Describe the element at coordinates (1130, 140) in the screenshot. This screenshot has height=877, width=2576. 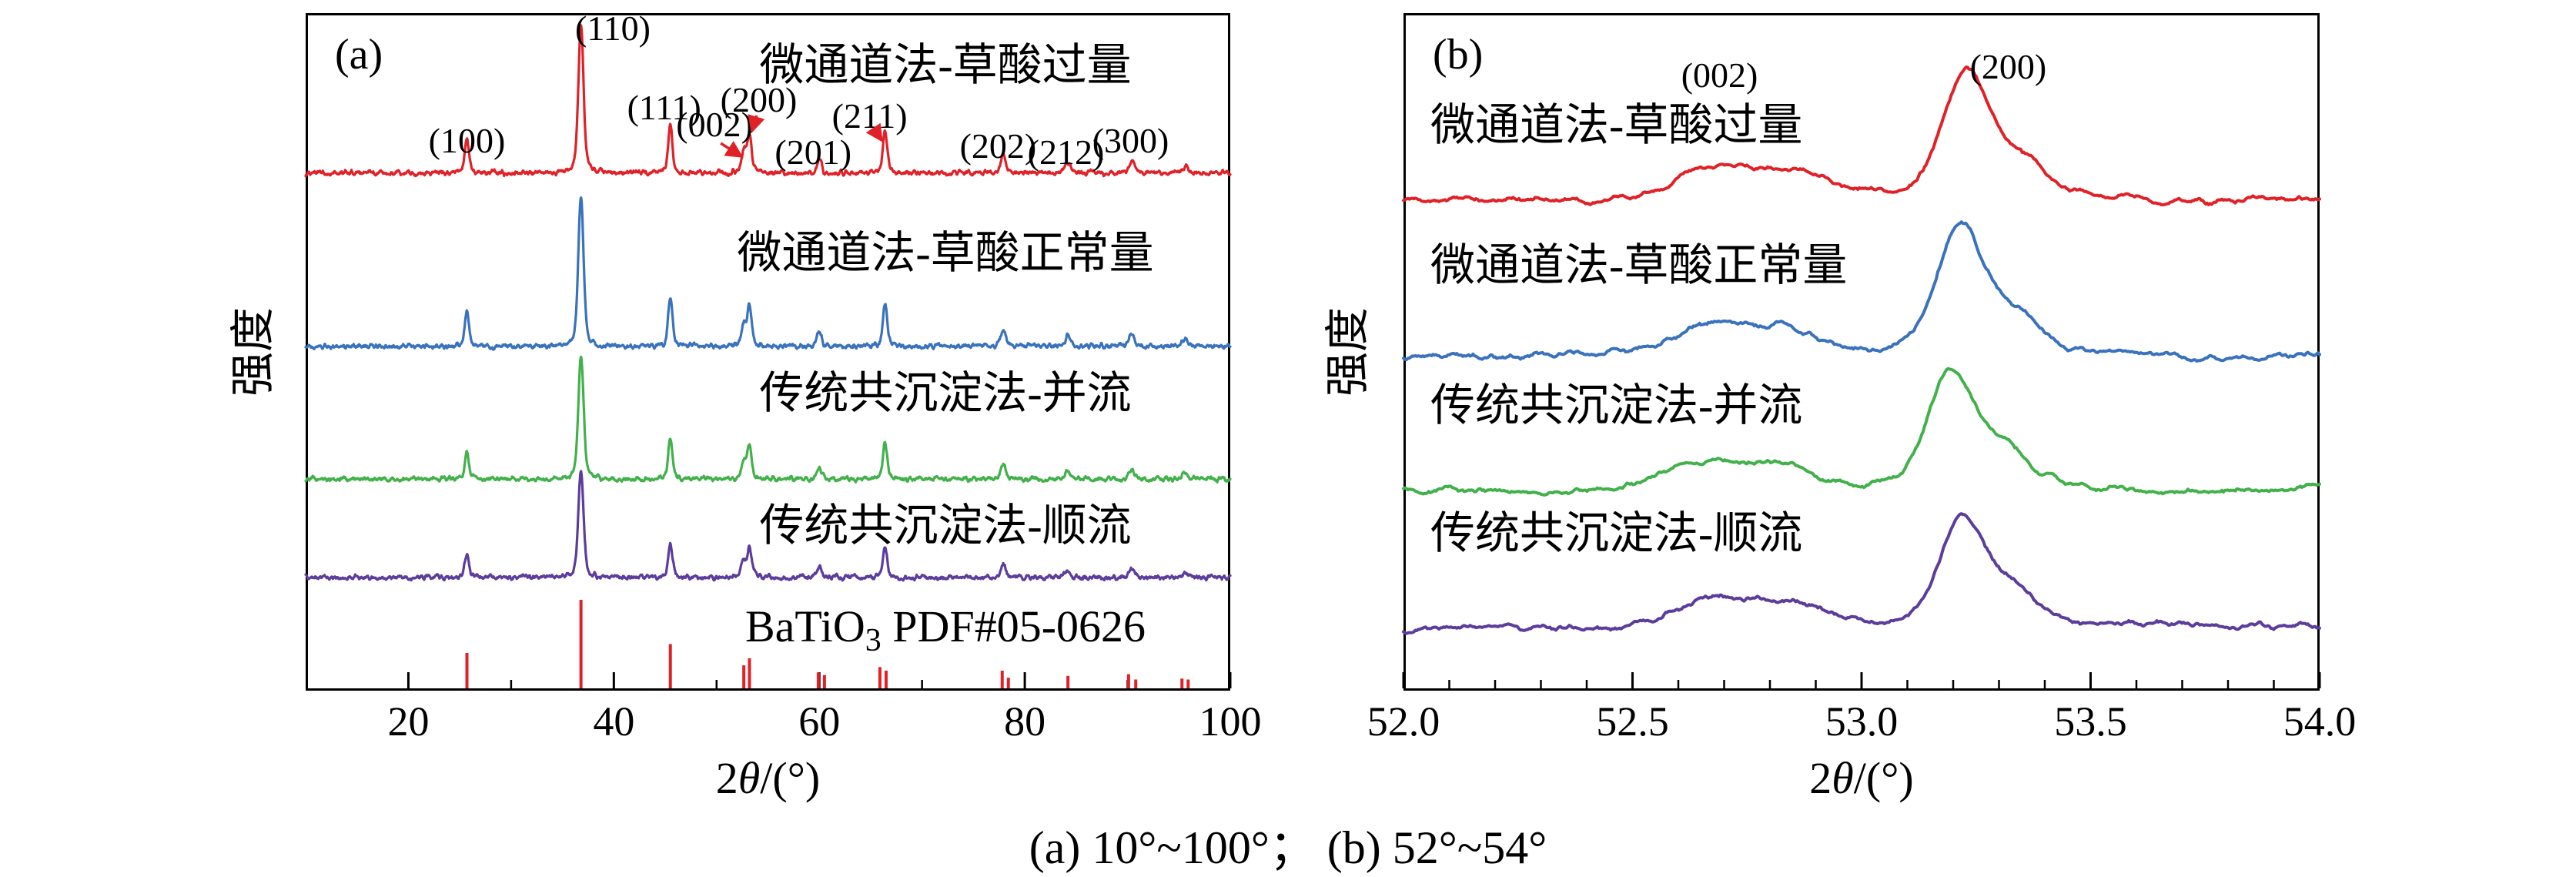
I see `peak-hkl-label: (300)` at that location.